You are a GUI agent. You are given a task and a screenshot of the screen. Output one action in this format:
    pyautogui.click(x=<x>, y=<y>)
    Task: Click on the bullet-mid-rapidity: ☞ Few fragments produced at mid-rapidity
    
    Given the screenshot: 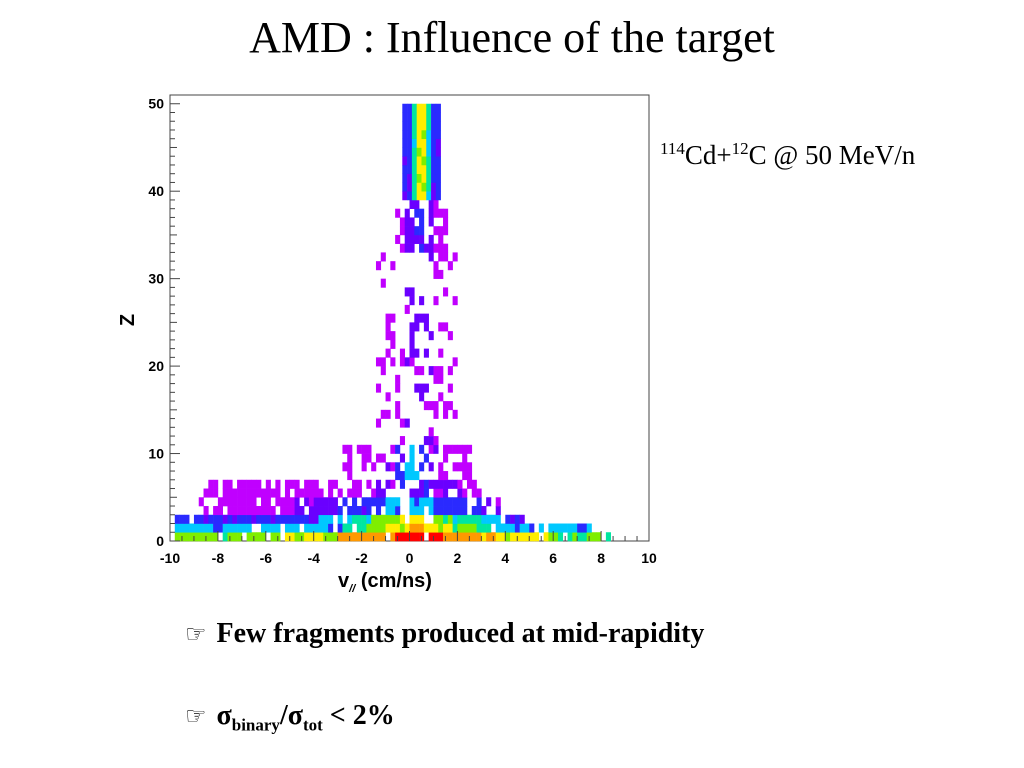 What is the action you would take?
    pyautogui.click(x=444, y=634)
    